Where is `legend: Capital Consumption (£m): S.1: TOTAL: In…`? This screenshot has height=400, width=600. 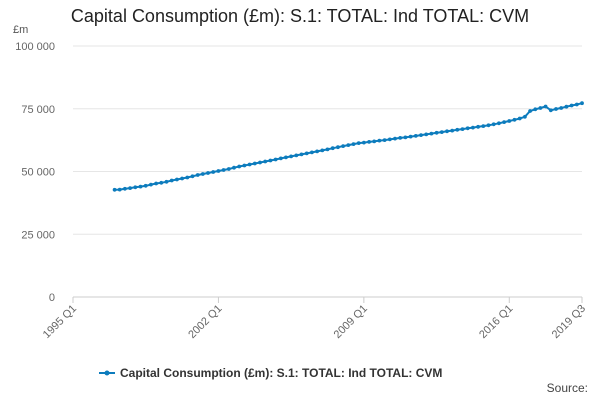
legend: Capital Consumption (£m): S.1: TOTAL: In… is located at coordinates (270, 373).